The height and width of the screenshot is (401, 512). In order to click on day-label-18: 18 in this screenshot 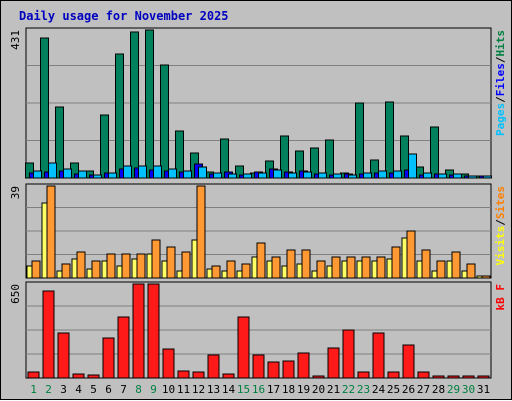, I will do `click(288, 389)`.